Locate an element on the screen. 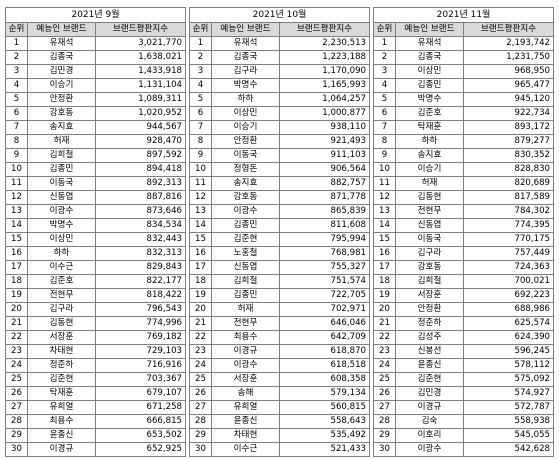 Image resolution: width=559 pixels, height=459 pixels. brand-cell: 김구라 is located at coordinates (429, 253).